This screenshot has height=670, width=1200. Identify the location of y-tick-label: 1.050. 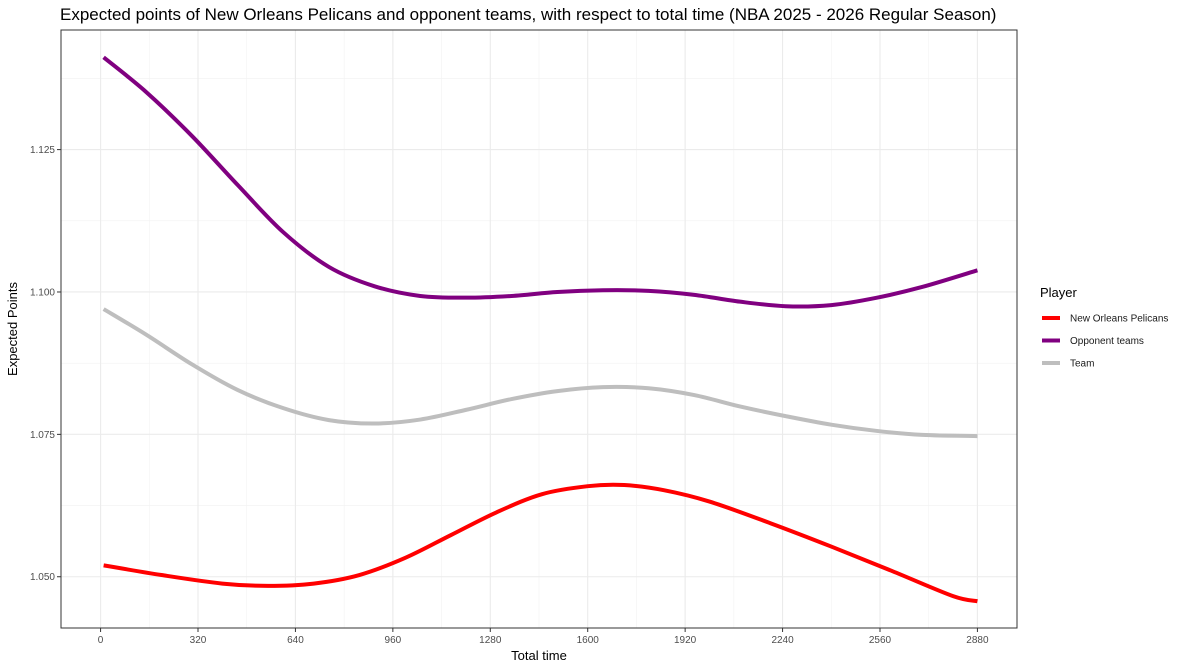
(42, 577).